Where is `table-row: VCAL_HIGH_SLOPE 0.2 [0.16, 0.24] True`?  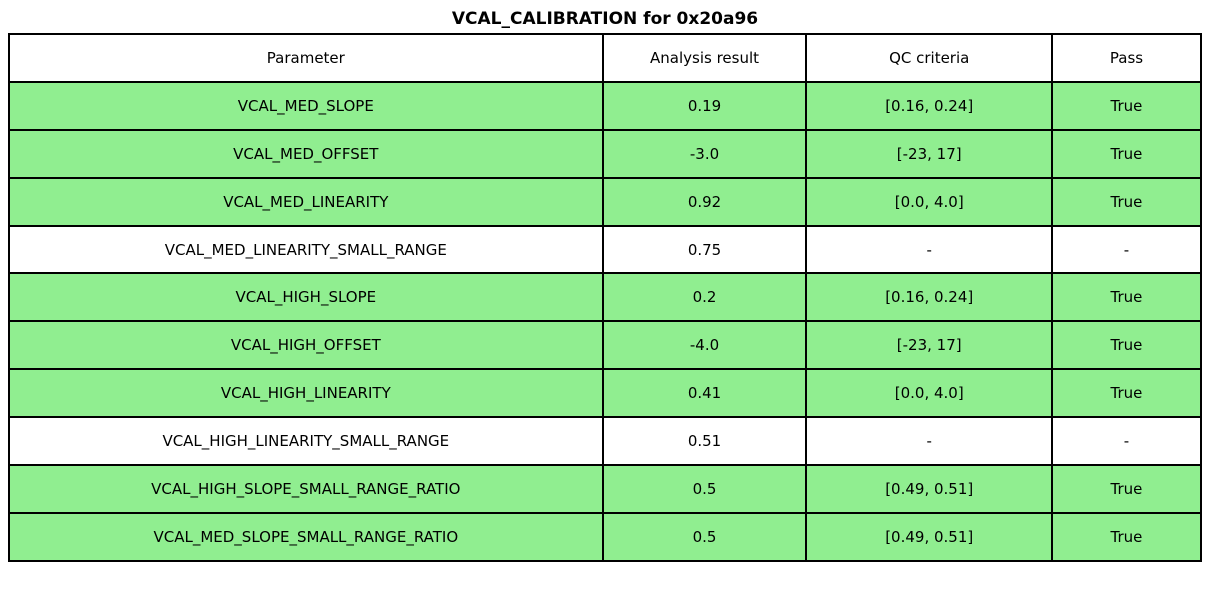 table-row: VCAL_HIGH_SLOPE 0.2 [0.16, 0.24] True is located at coordinates (605, 297).